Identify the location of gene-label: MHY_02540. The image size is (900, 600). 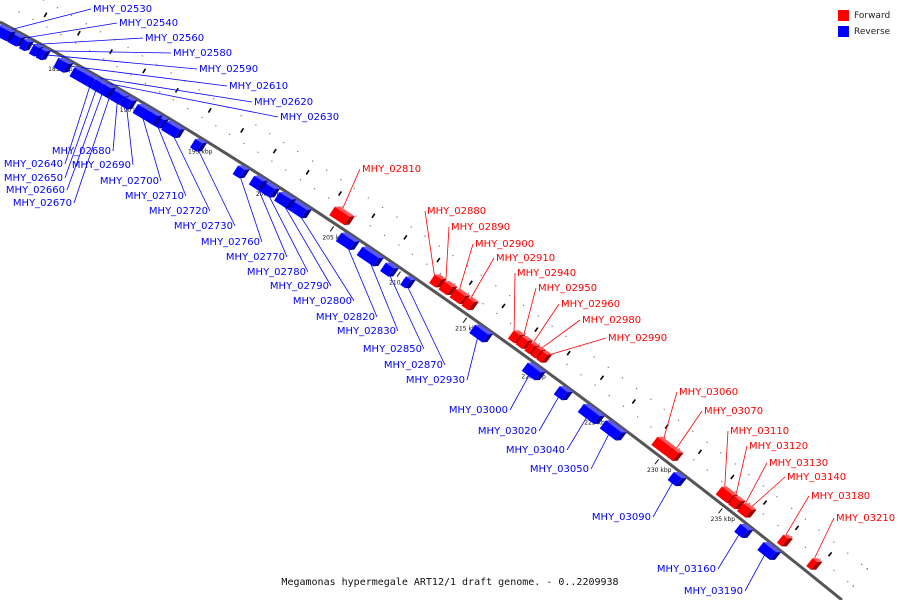
(148, 23).